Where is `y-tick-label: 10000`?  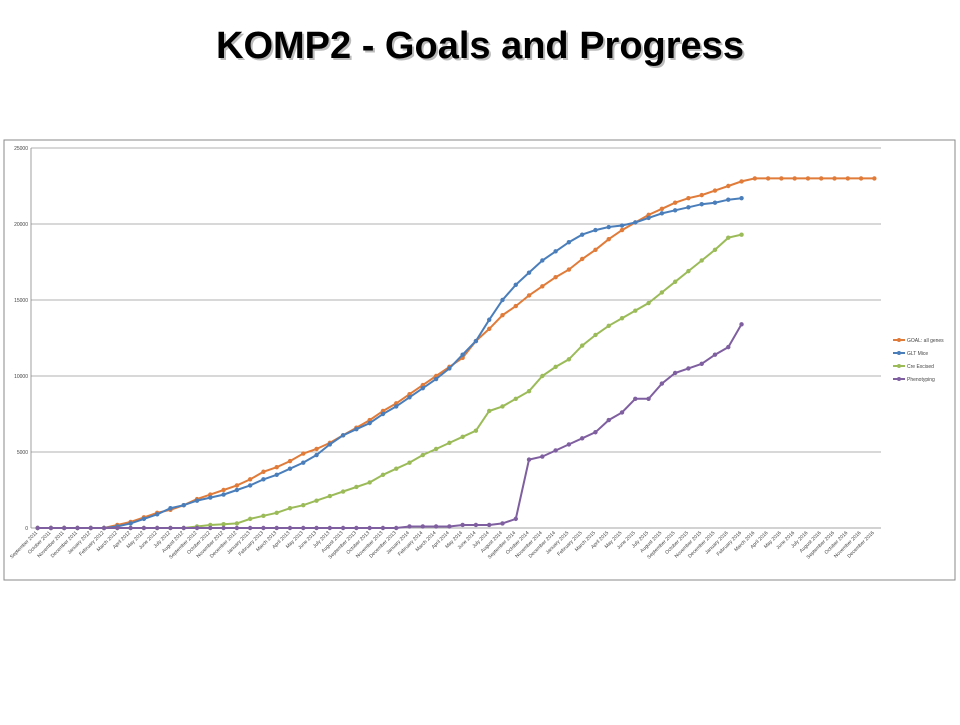 y-tick-label: 10000 is located at coordinates (21, 377).